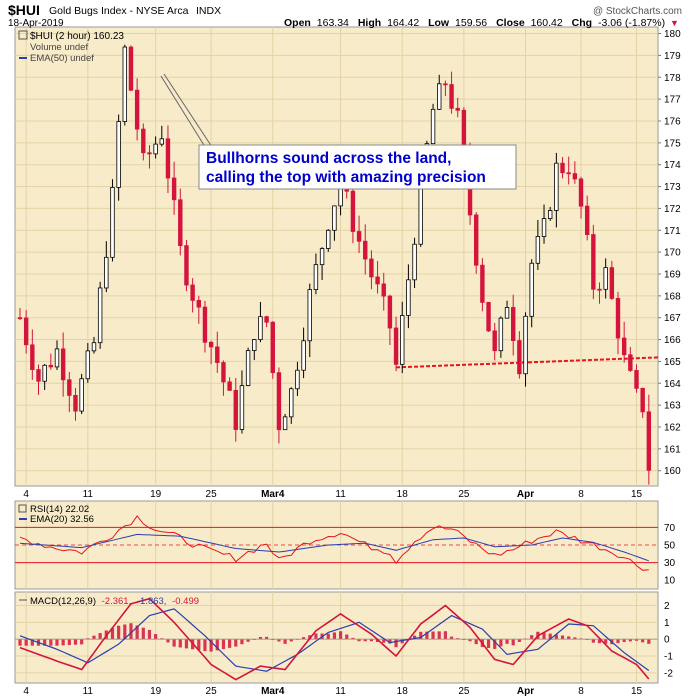  What do you see at coordinates (273, 494) in the screenshot?
I see `x-tick-label: Mar4` at bounding box center [273, 494].